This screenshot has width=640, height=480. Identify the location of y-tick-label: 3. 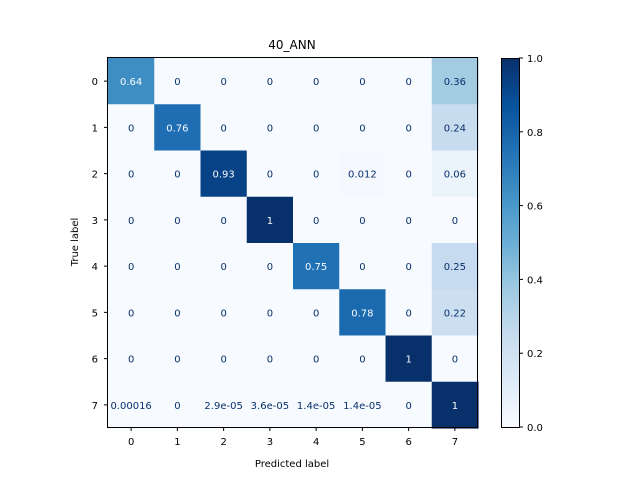
(95, 221).